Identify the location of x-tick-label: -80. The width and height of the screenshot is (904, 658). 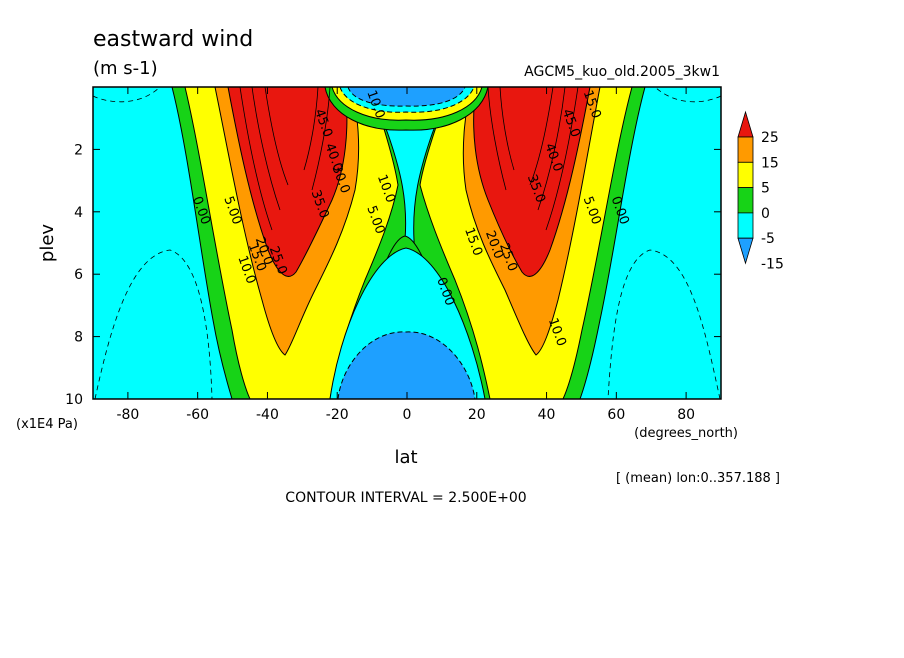
(127, 415).